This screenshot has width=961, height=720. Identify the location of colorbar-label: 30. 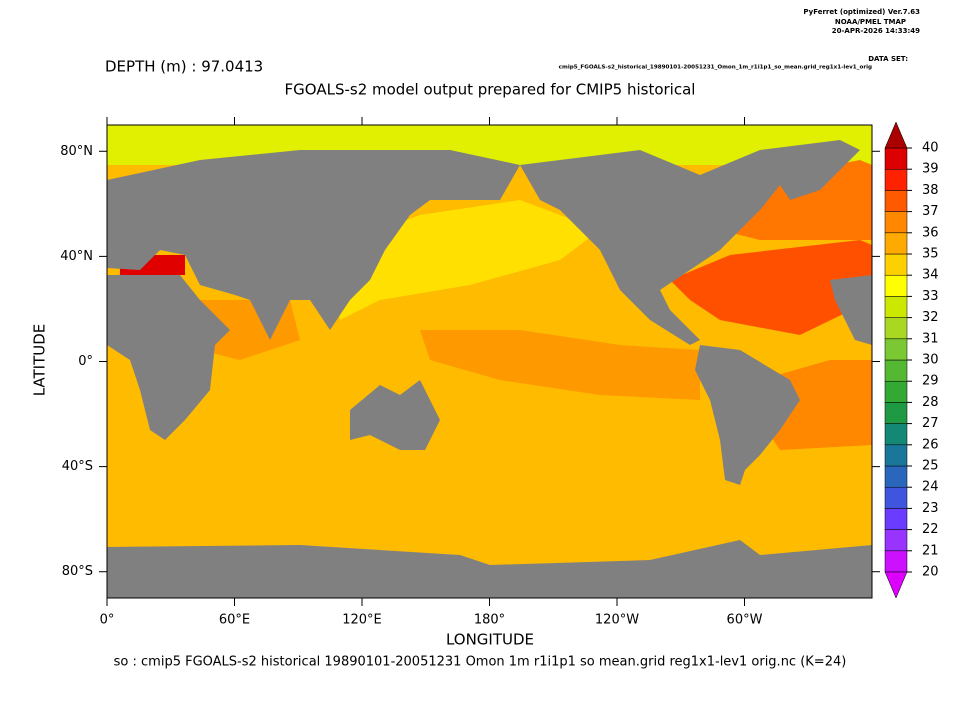
(930, 360).